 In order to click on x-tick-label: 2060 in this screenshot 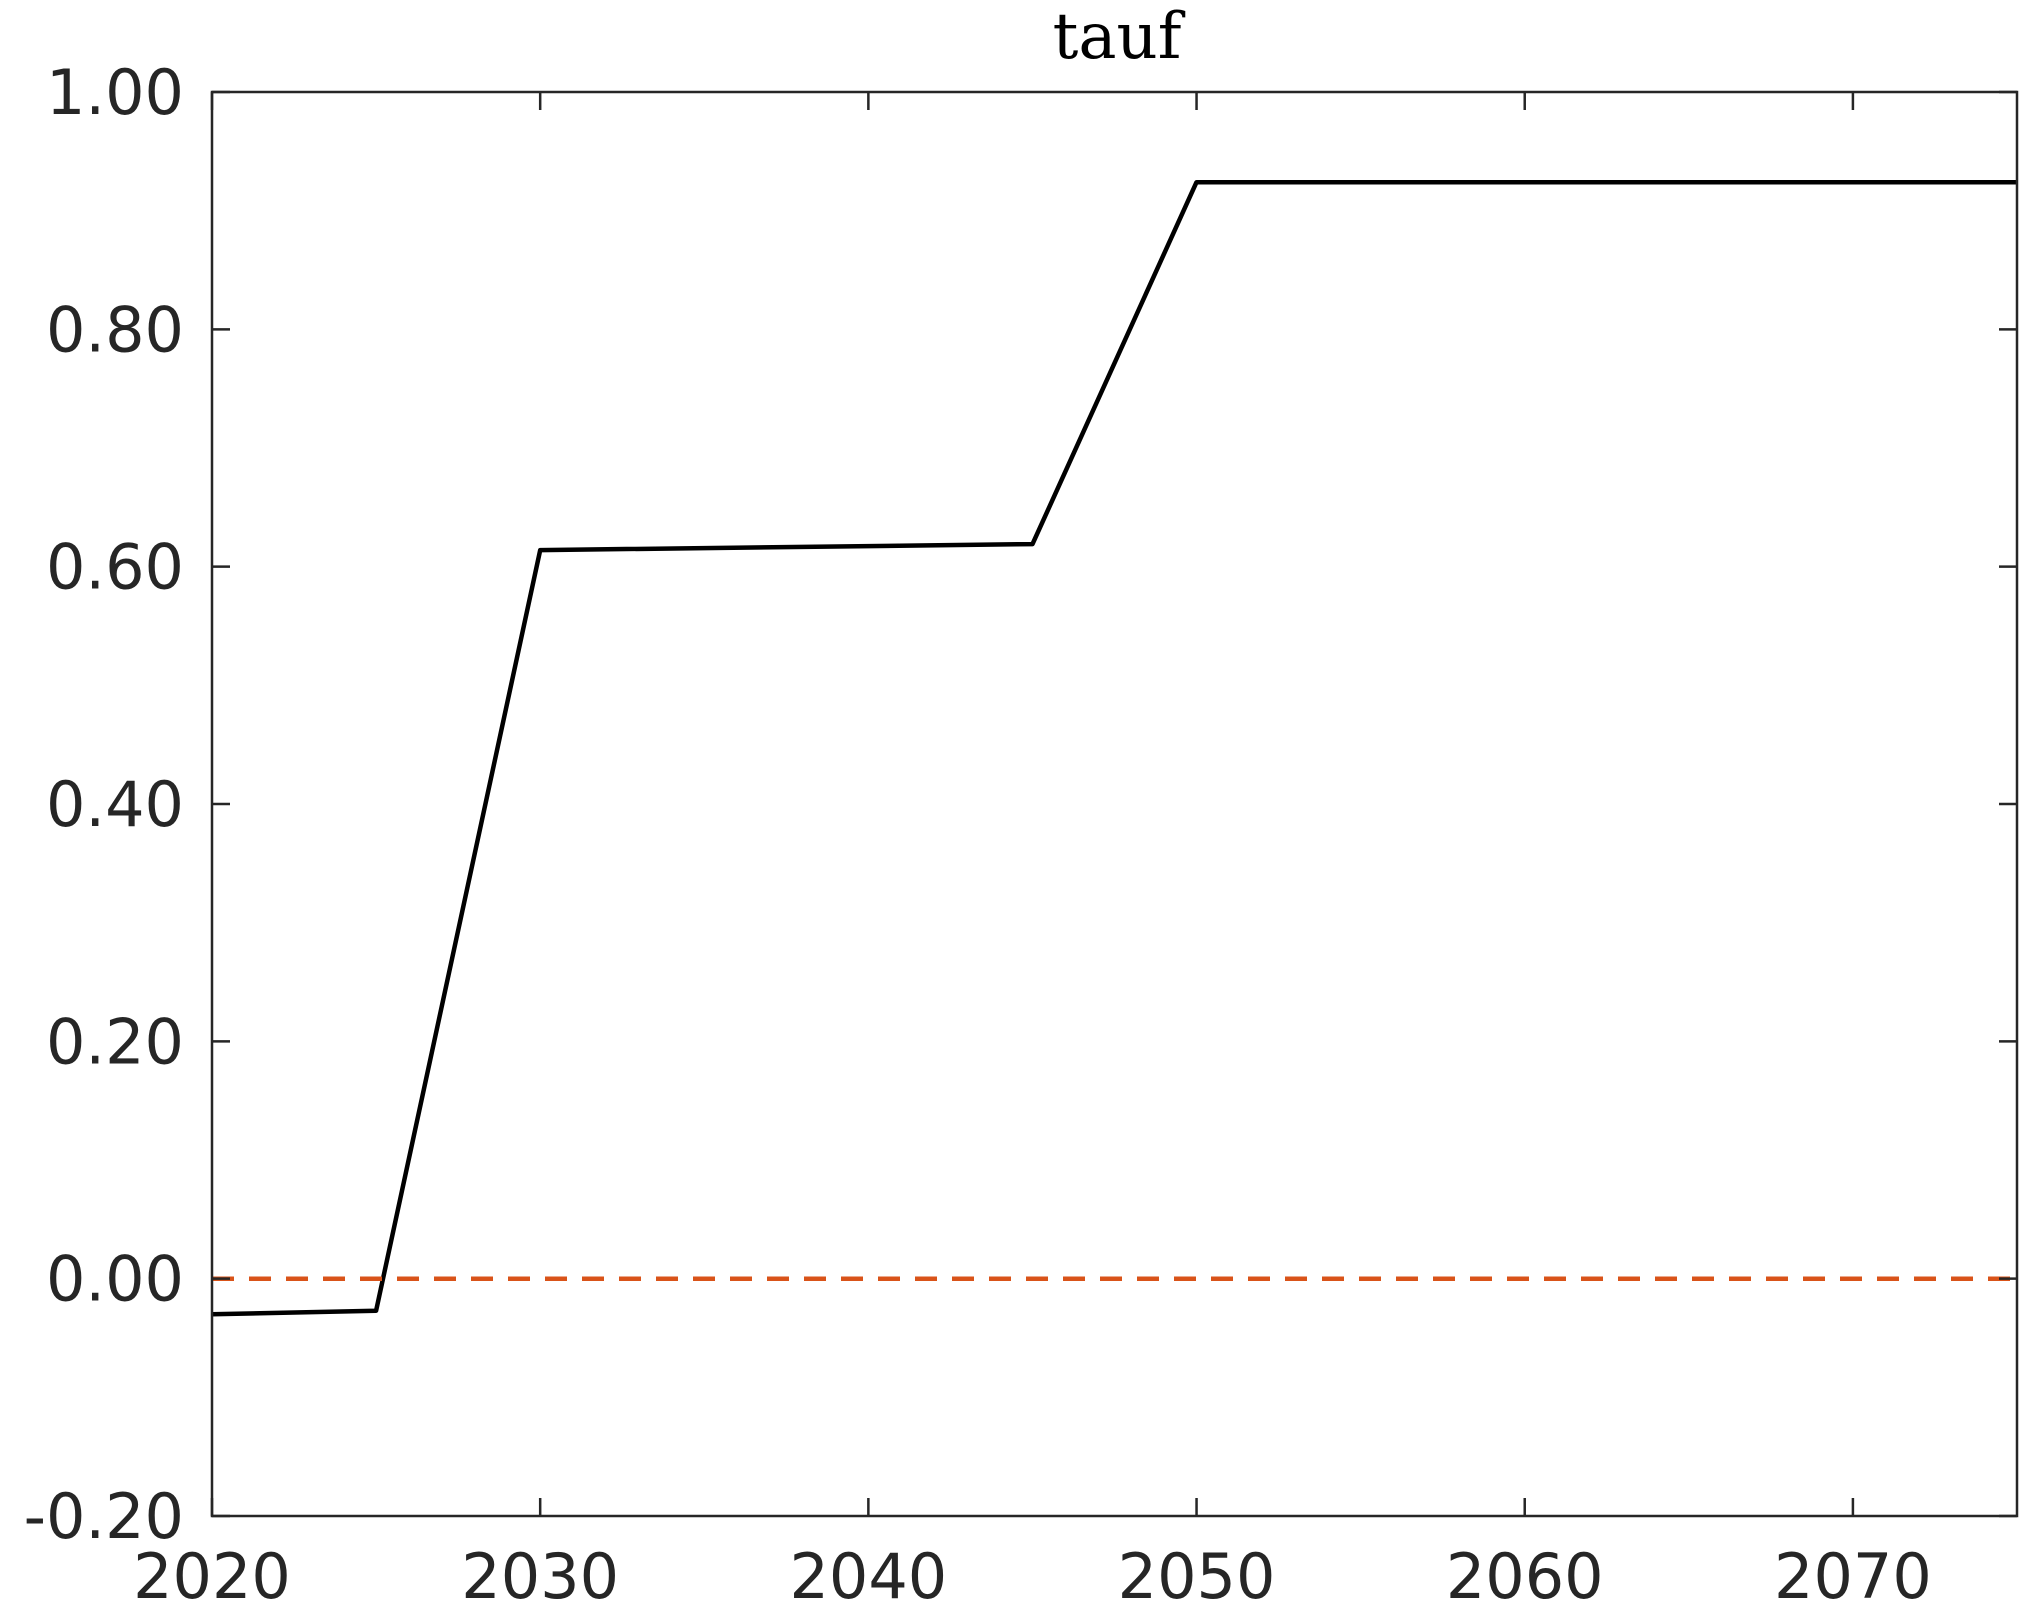, I will do `click(1525, 1576)`.